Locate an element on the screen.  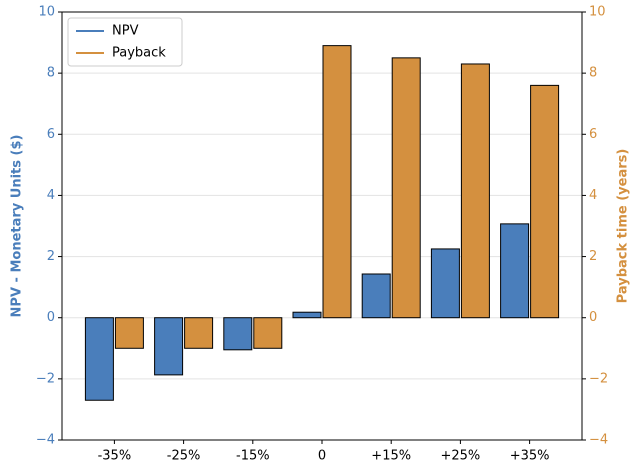
y2-tick-label: 8 is located at coordinates (593, 73).